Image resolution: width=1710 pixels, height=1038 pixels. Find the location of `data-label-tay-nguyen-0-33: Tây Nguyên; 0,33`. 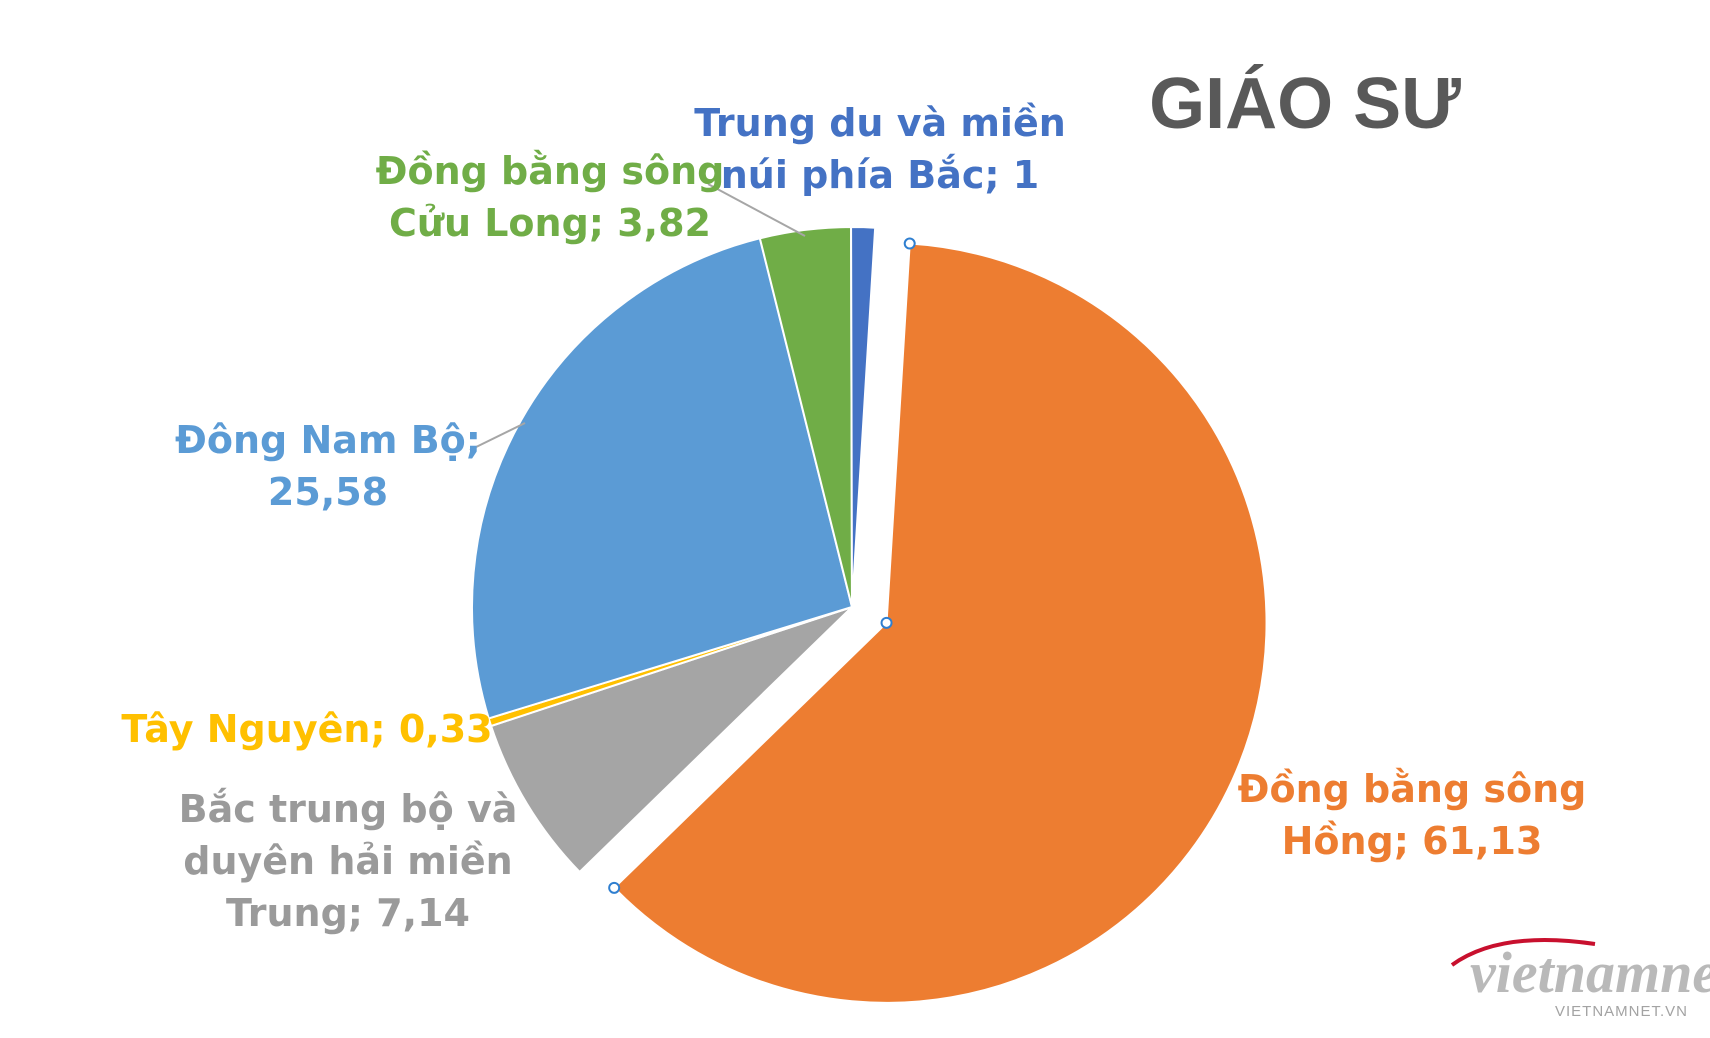

data-label-tay-nguyen-0-33: Tây Nguyên; 0,33 is located at coordinates (306, 729).